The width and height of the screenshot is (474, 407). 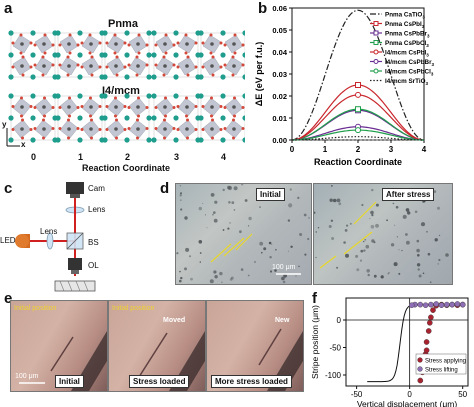 What do you see at coordinates (165, 188) in the screenshot?
I see `panel-d-label: d` at bounding box center [165, 188].